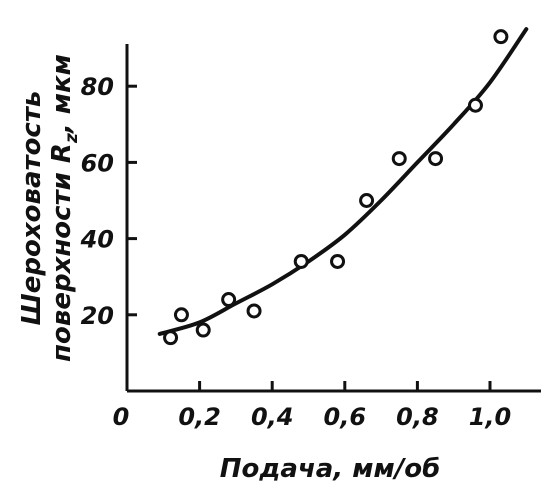  Describe the element at coordinates (417, 417) in the screenshot. I see `x-tick-label: 0,8` at that location.